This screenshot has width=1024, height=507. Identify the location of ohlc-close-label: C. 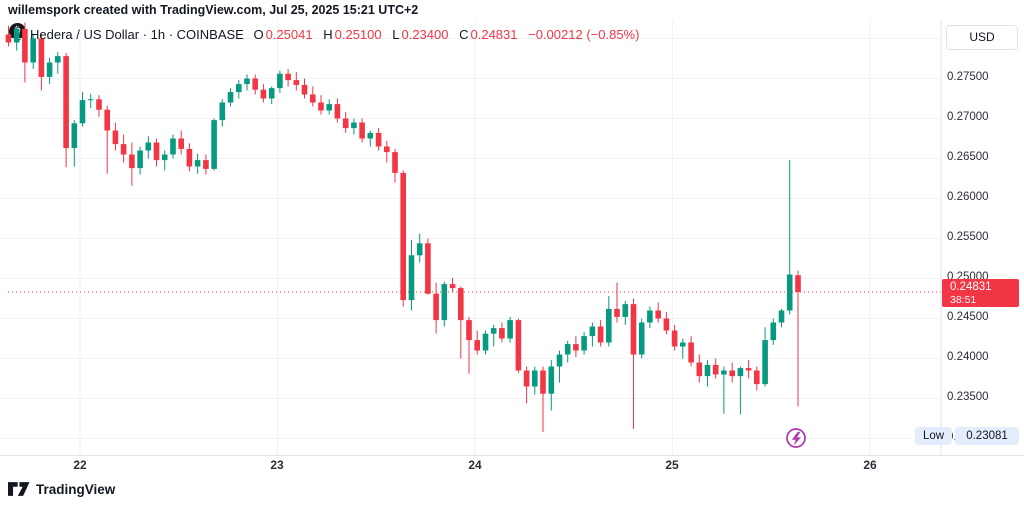
(464, 34).